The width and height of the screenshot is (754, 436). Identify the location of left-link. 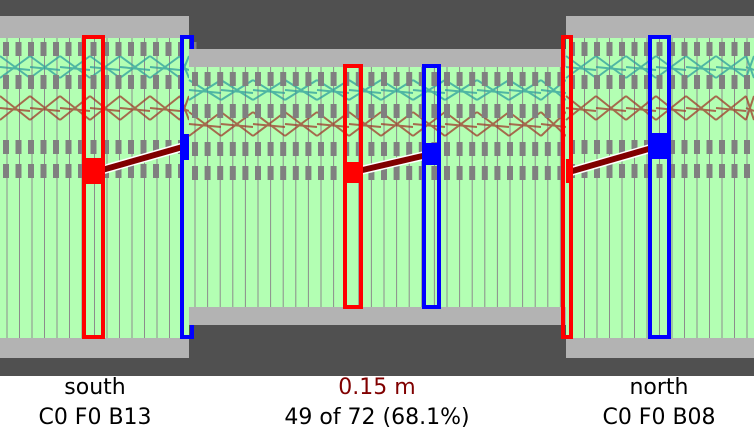
(140, 159).